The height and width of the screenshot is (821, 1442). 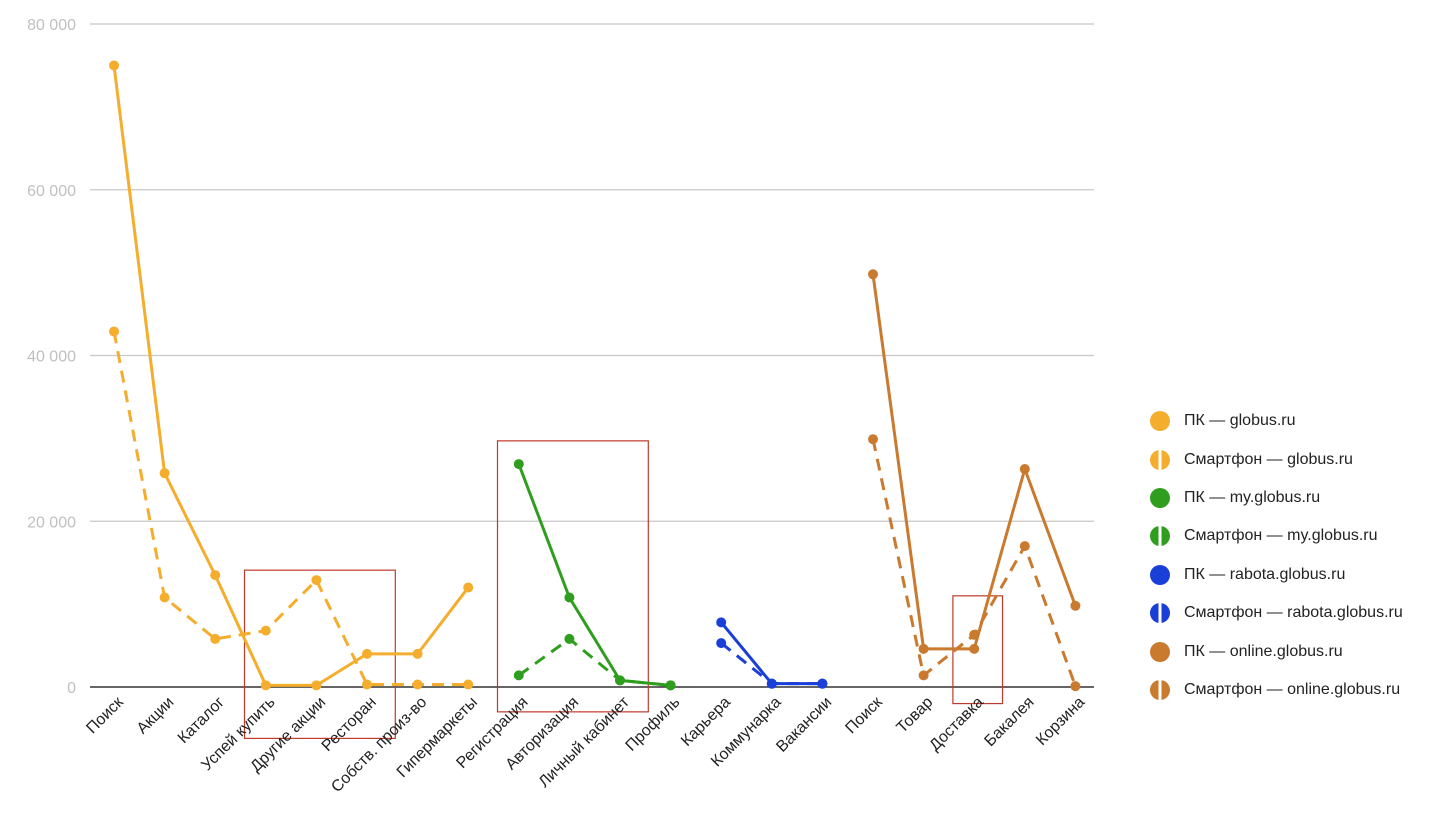 What do you see at coordinates (1252, 497) in the screenshot?
I see `legend-label: ПК — my.globus.ru` at bounding box center [1252, 497].